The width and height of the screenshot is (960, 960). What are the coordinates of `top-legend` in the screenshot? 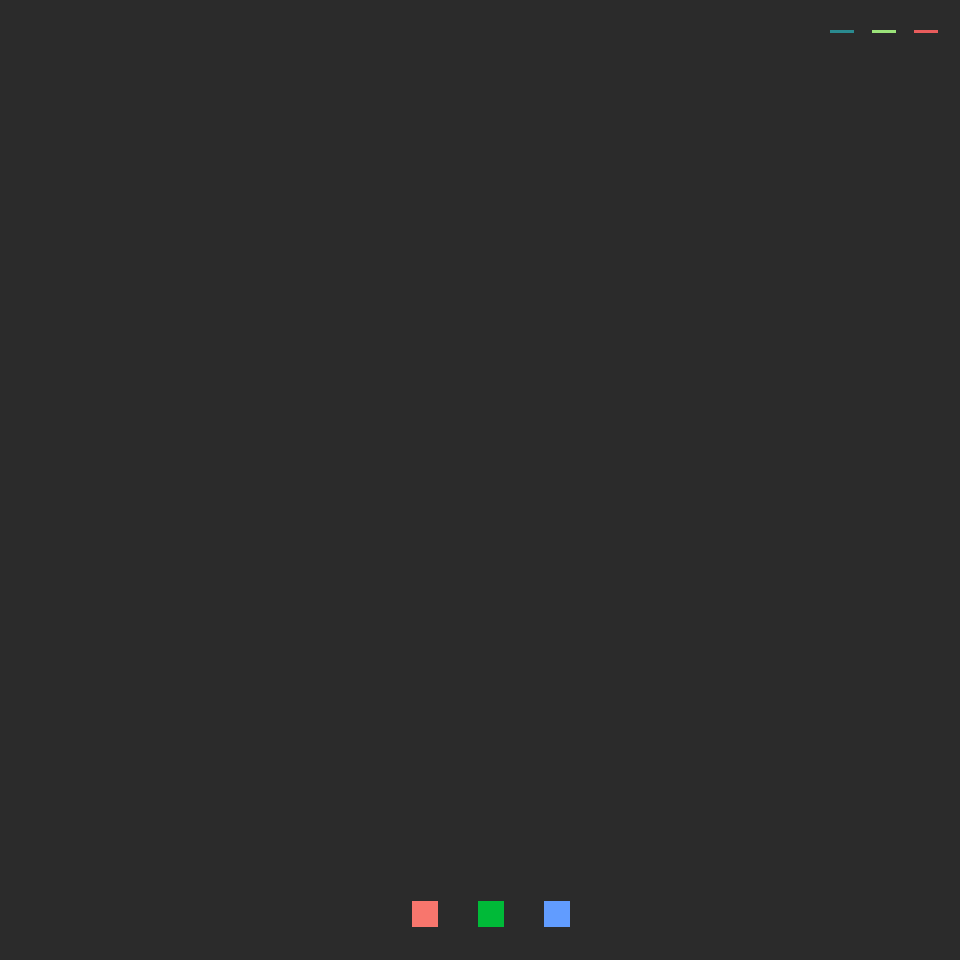 It's located at (885, 31).